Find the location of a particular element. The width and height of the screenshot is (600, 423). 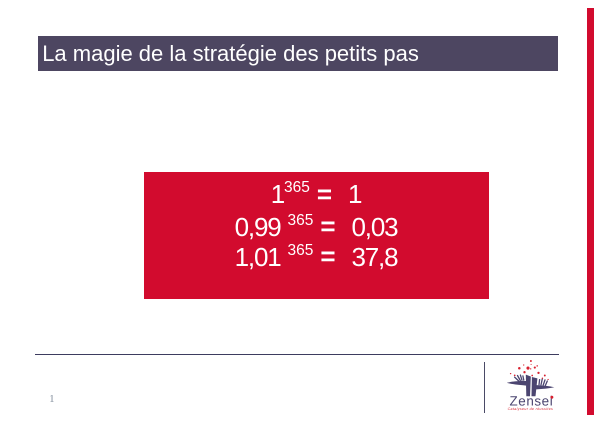

svg-text: Zensei is located at coordinates (532, 401).